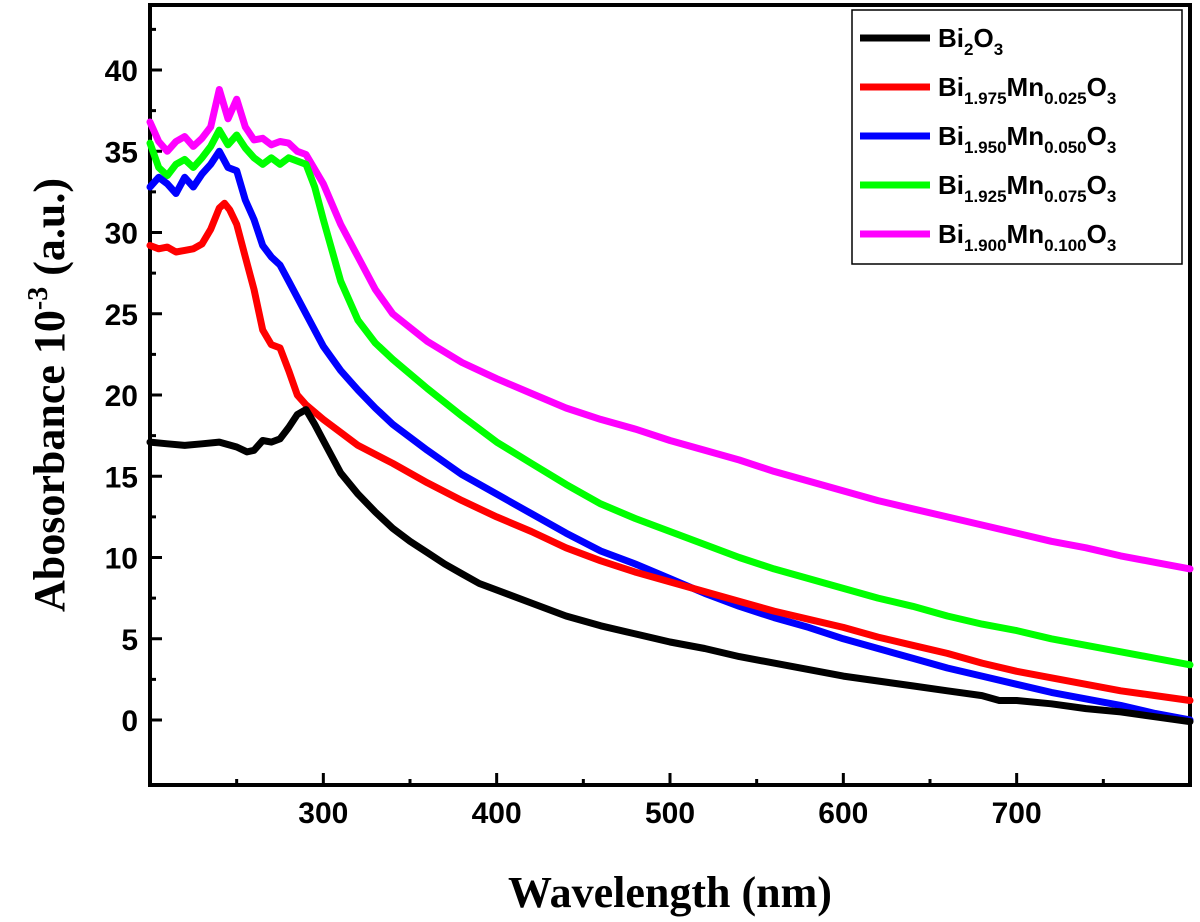  I want to click on legend-subscript: 1.950, so click(985, 147).